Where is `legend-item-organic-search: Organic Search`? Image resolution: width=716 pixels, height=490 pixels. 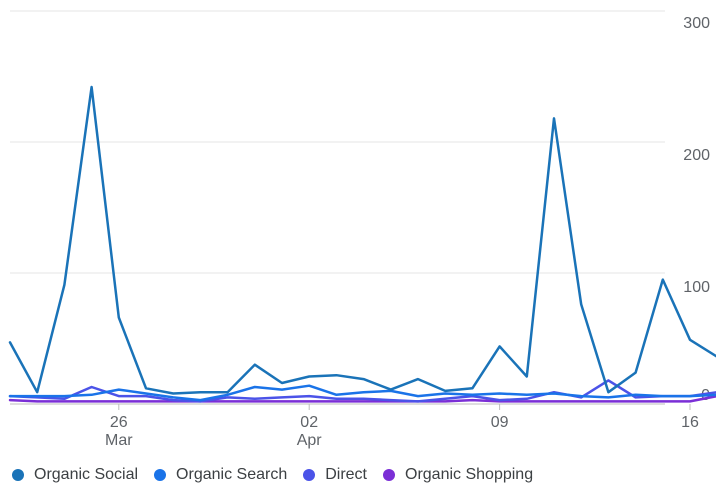
legend-item-organic-search: Organic Search is located at coordinates (220, 475).